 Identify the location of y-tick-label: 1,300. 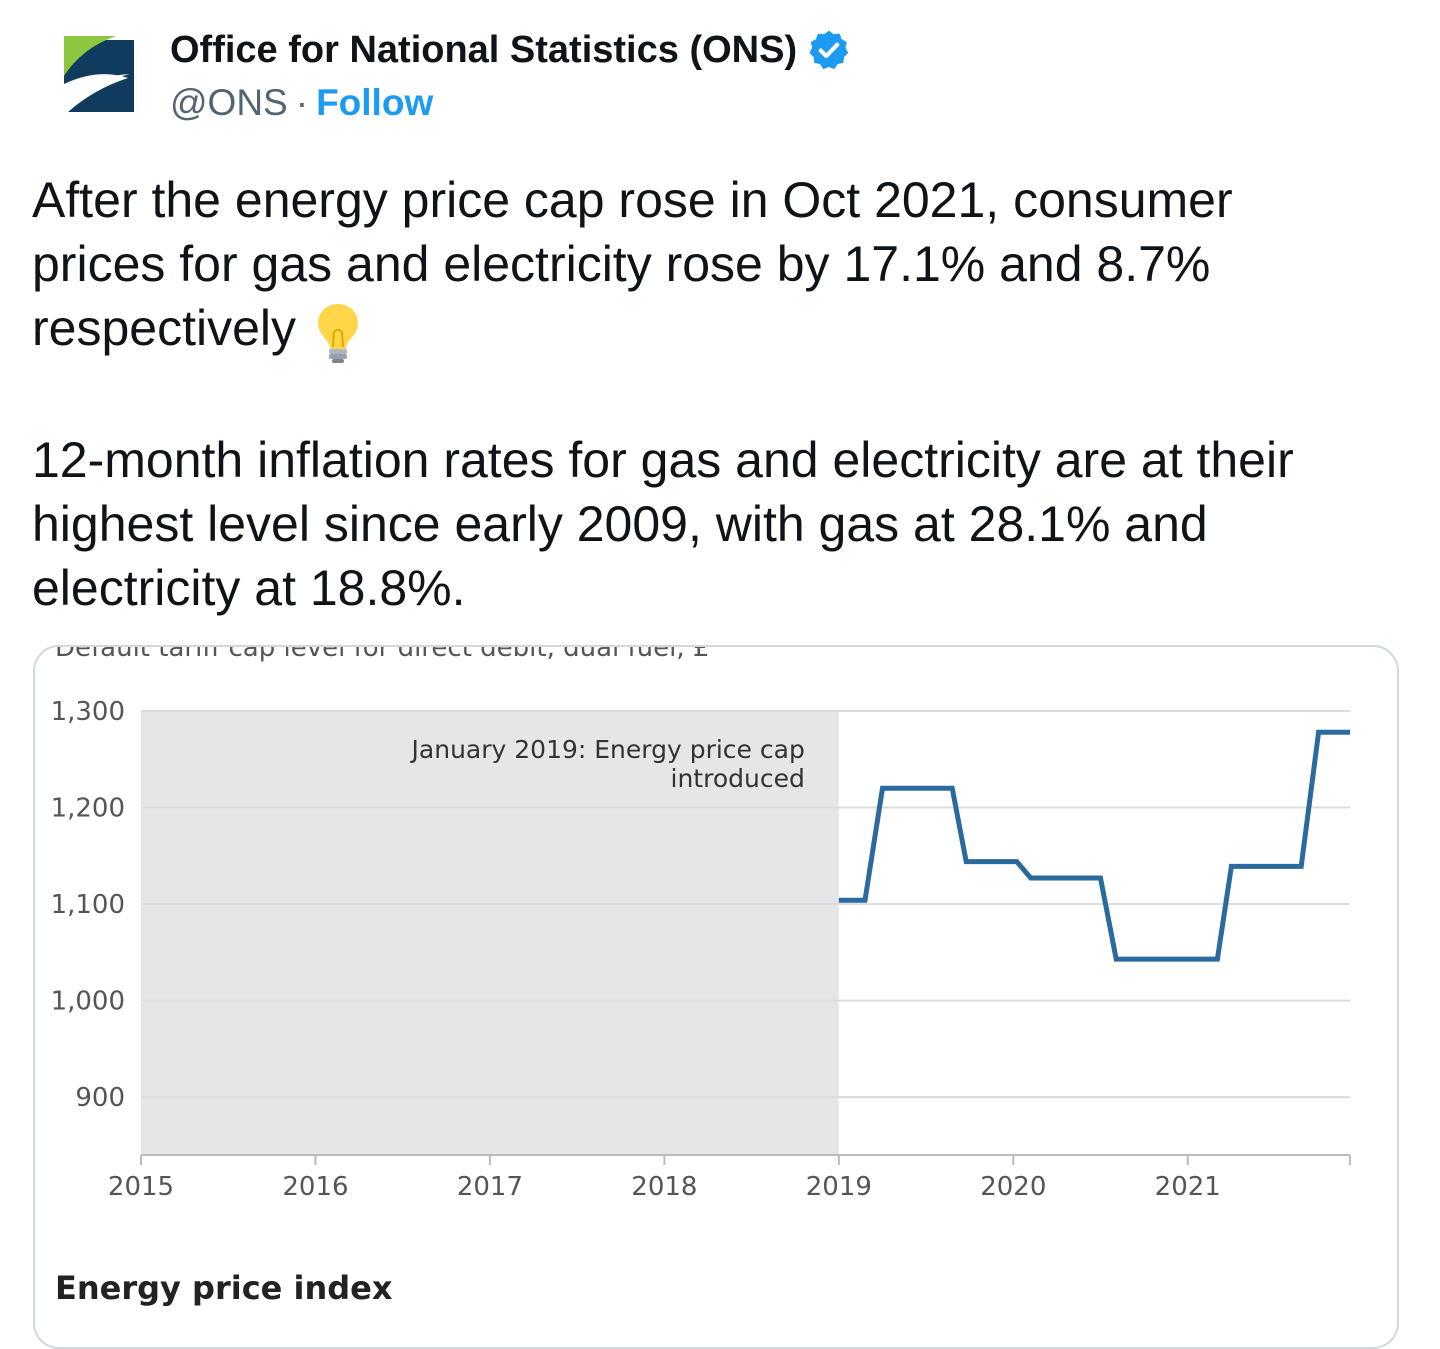
(88, 712).